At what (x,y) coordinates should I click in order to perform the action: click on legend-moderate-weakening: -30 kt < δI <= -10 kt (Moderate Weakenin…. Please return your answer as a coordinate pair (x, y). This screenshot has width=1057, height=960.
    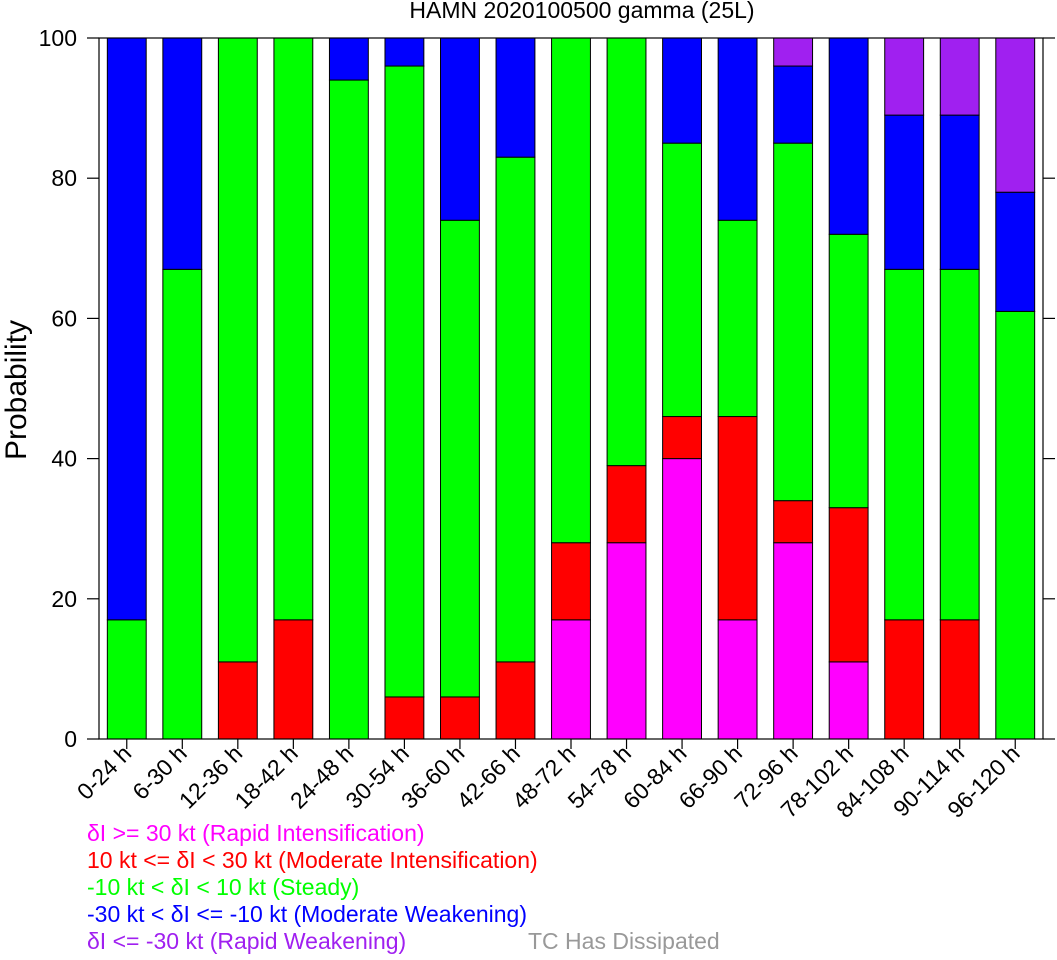
    Looking at the image, I should click on (307, 914).